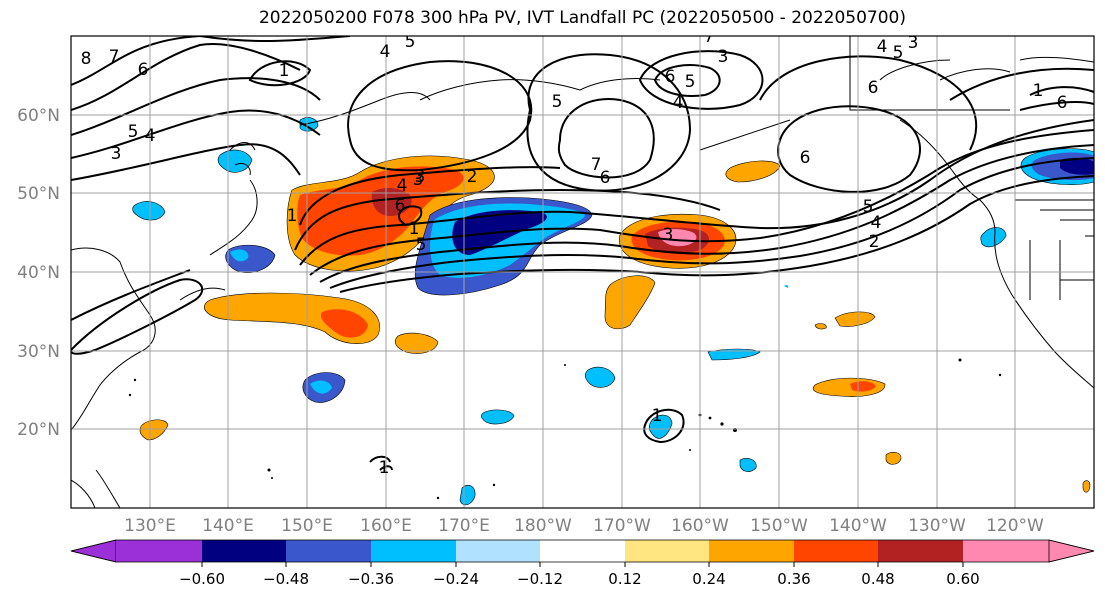 This screenshot has height=601, width=1105. I want to click on lon-label: 180°W, so click(543, 526).